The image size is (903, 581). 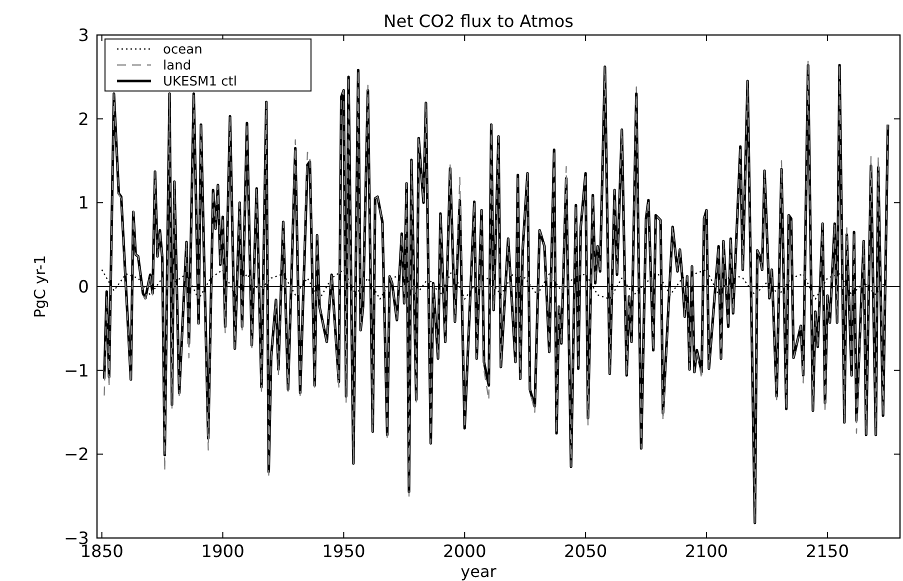 I want to click on y-axis-title: PgC yr-1, so click(x=40, y=286).